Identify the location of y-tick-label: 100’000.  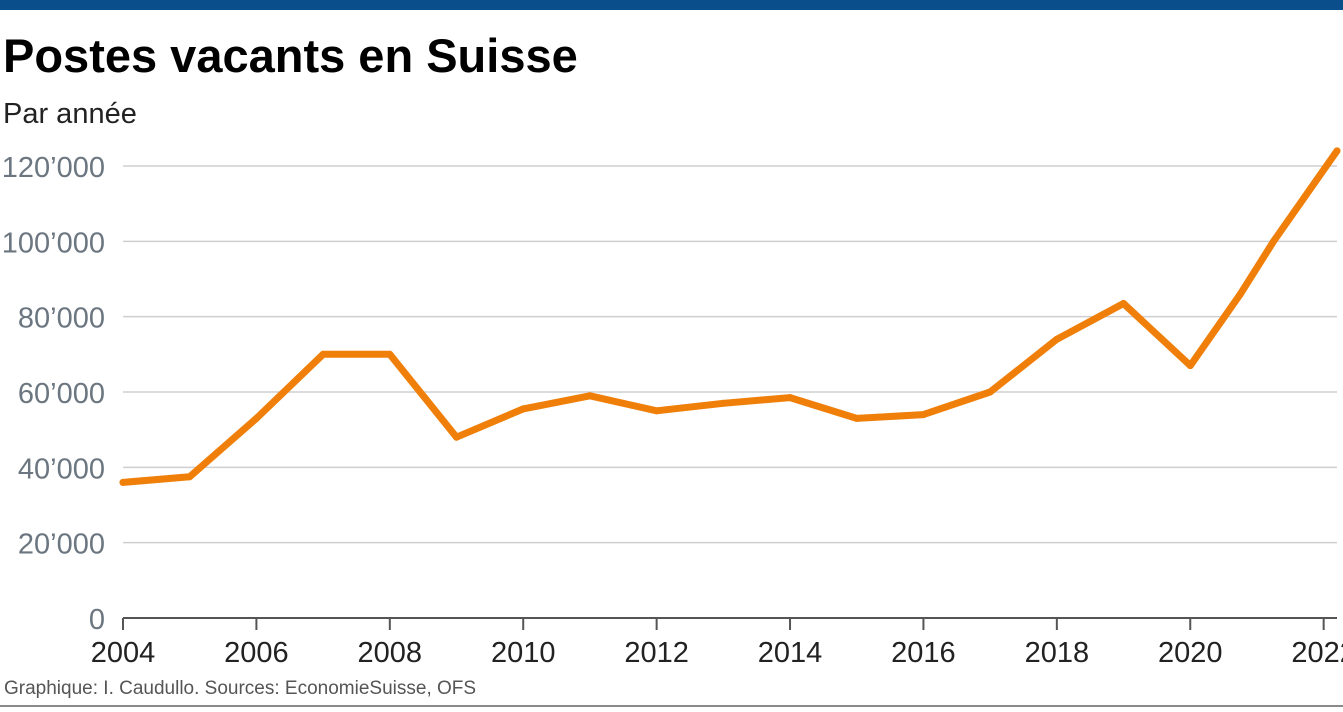
(53, 243).